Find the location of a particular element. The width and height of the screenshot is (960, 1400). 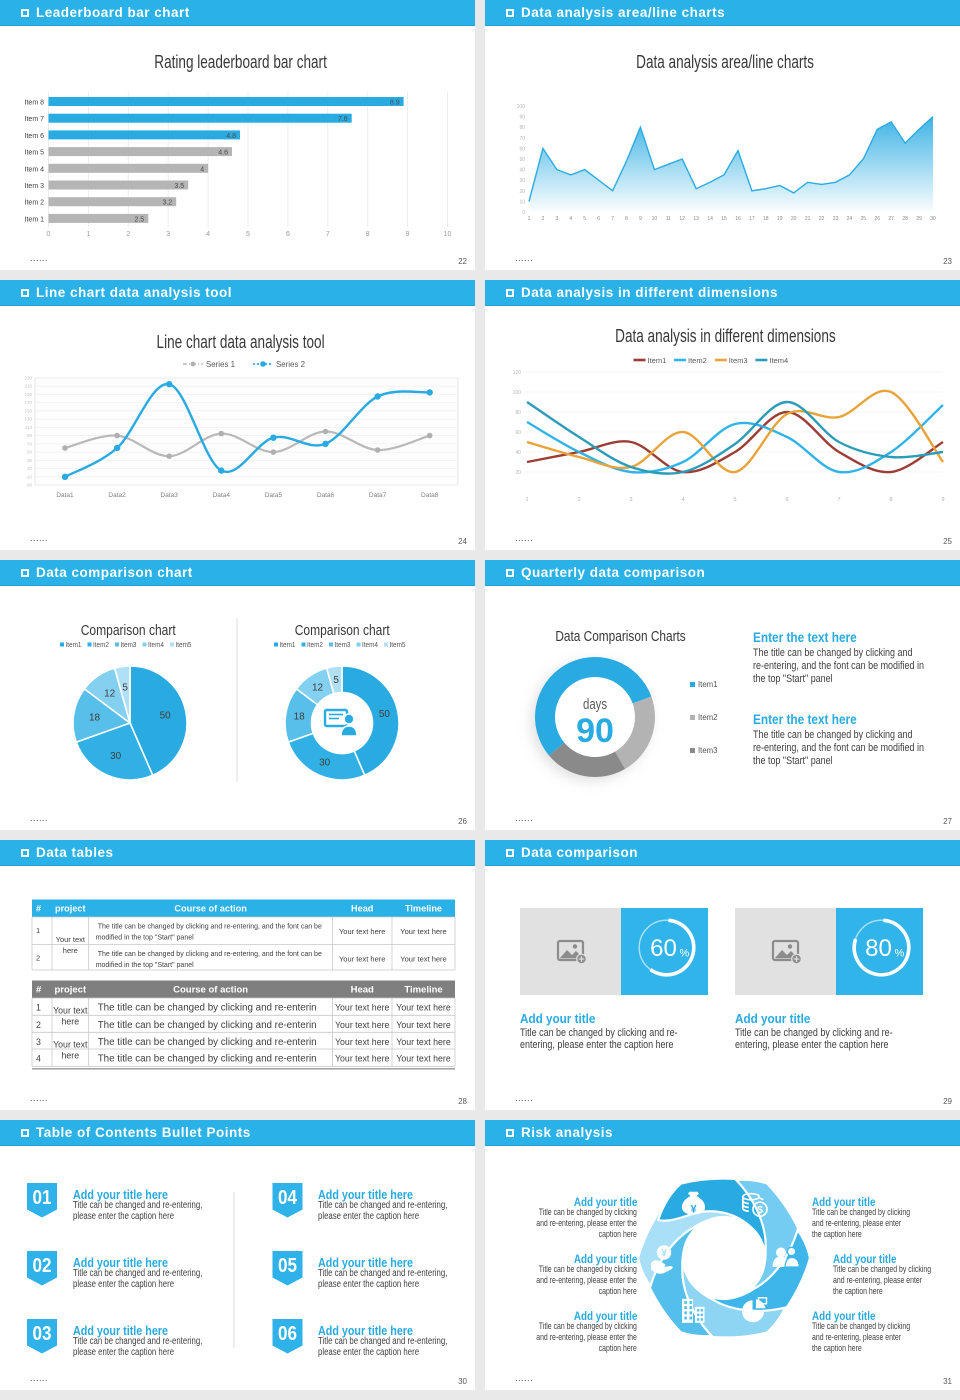

svg-text: 190 is located at coordinates (28, 394).